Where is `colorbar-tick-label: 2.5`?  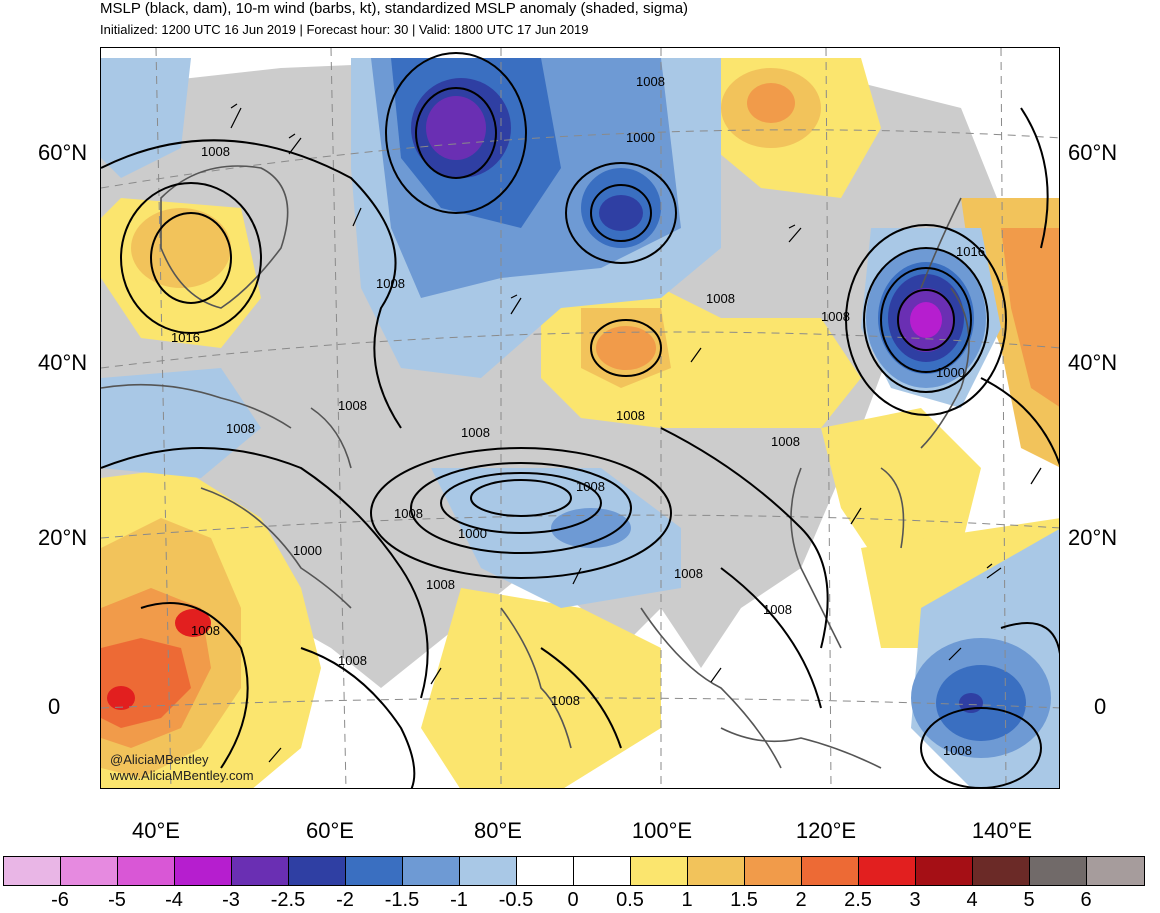
colorbar-tick-label: 2.5 is located at coordinates (858, 900).